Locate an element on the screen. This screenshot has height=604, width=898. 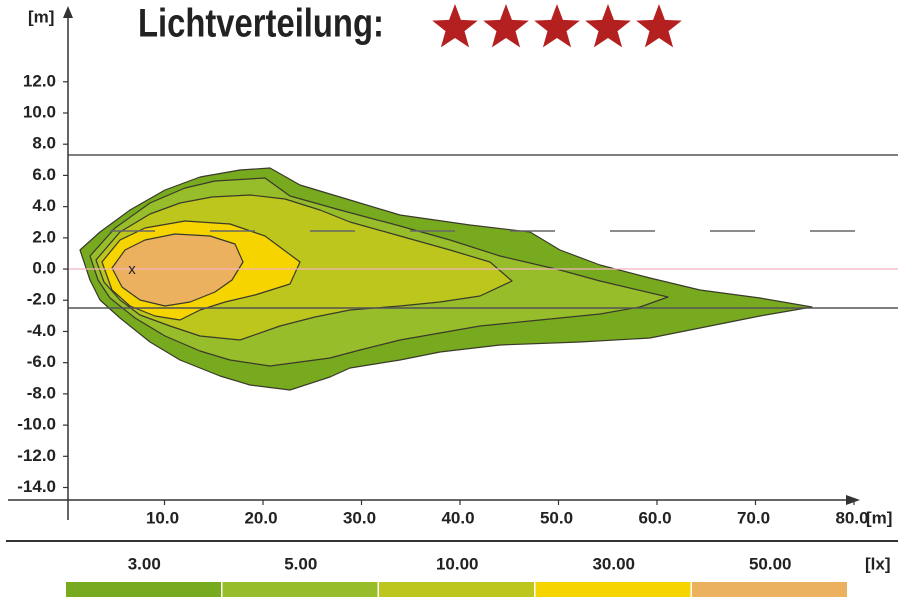
y-tick-label: -8.0 is located at coordinates (41, 392).